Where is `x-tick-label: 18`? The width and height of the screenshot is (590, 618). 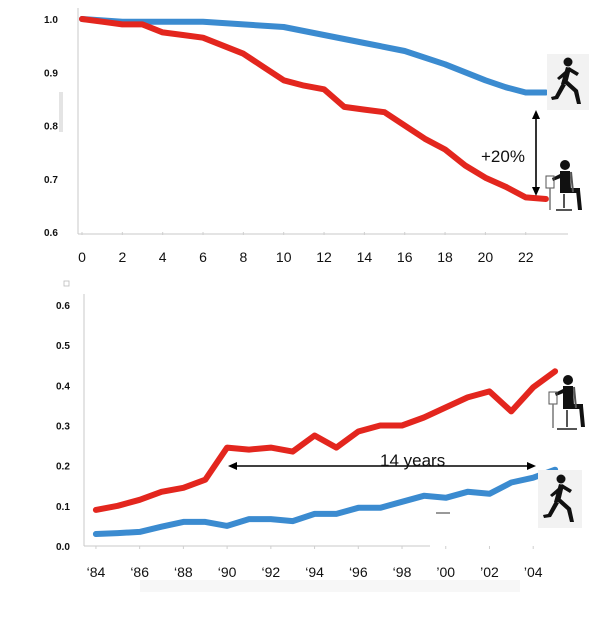 x-tick-label: 18 is located at coordinates (445, 257).